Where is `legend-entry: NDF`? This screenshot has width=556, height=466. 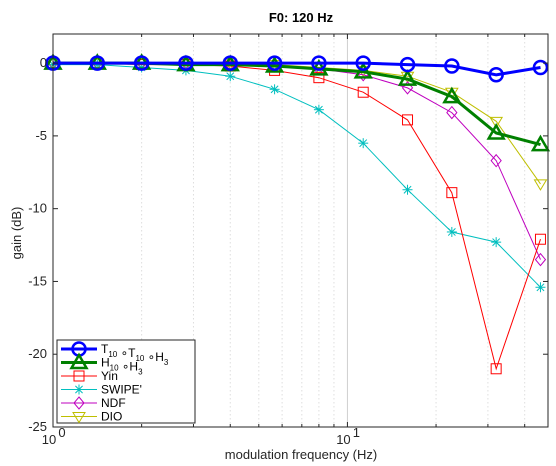 legend-entry: NDF is located at coordinates (93, 403).